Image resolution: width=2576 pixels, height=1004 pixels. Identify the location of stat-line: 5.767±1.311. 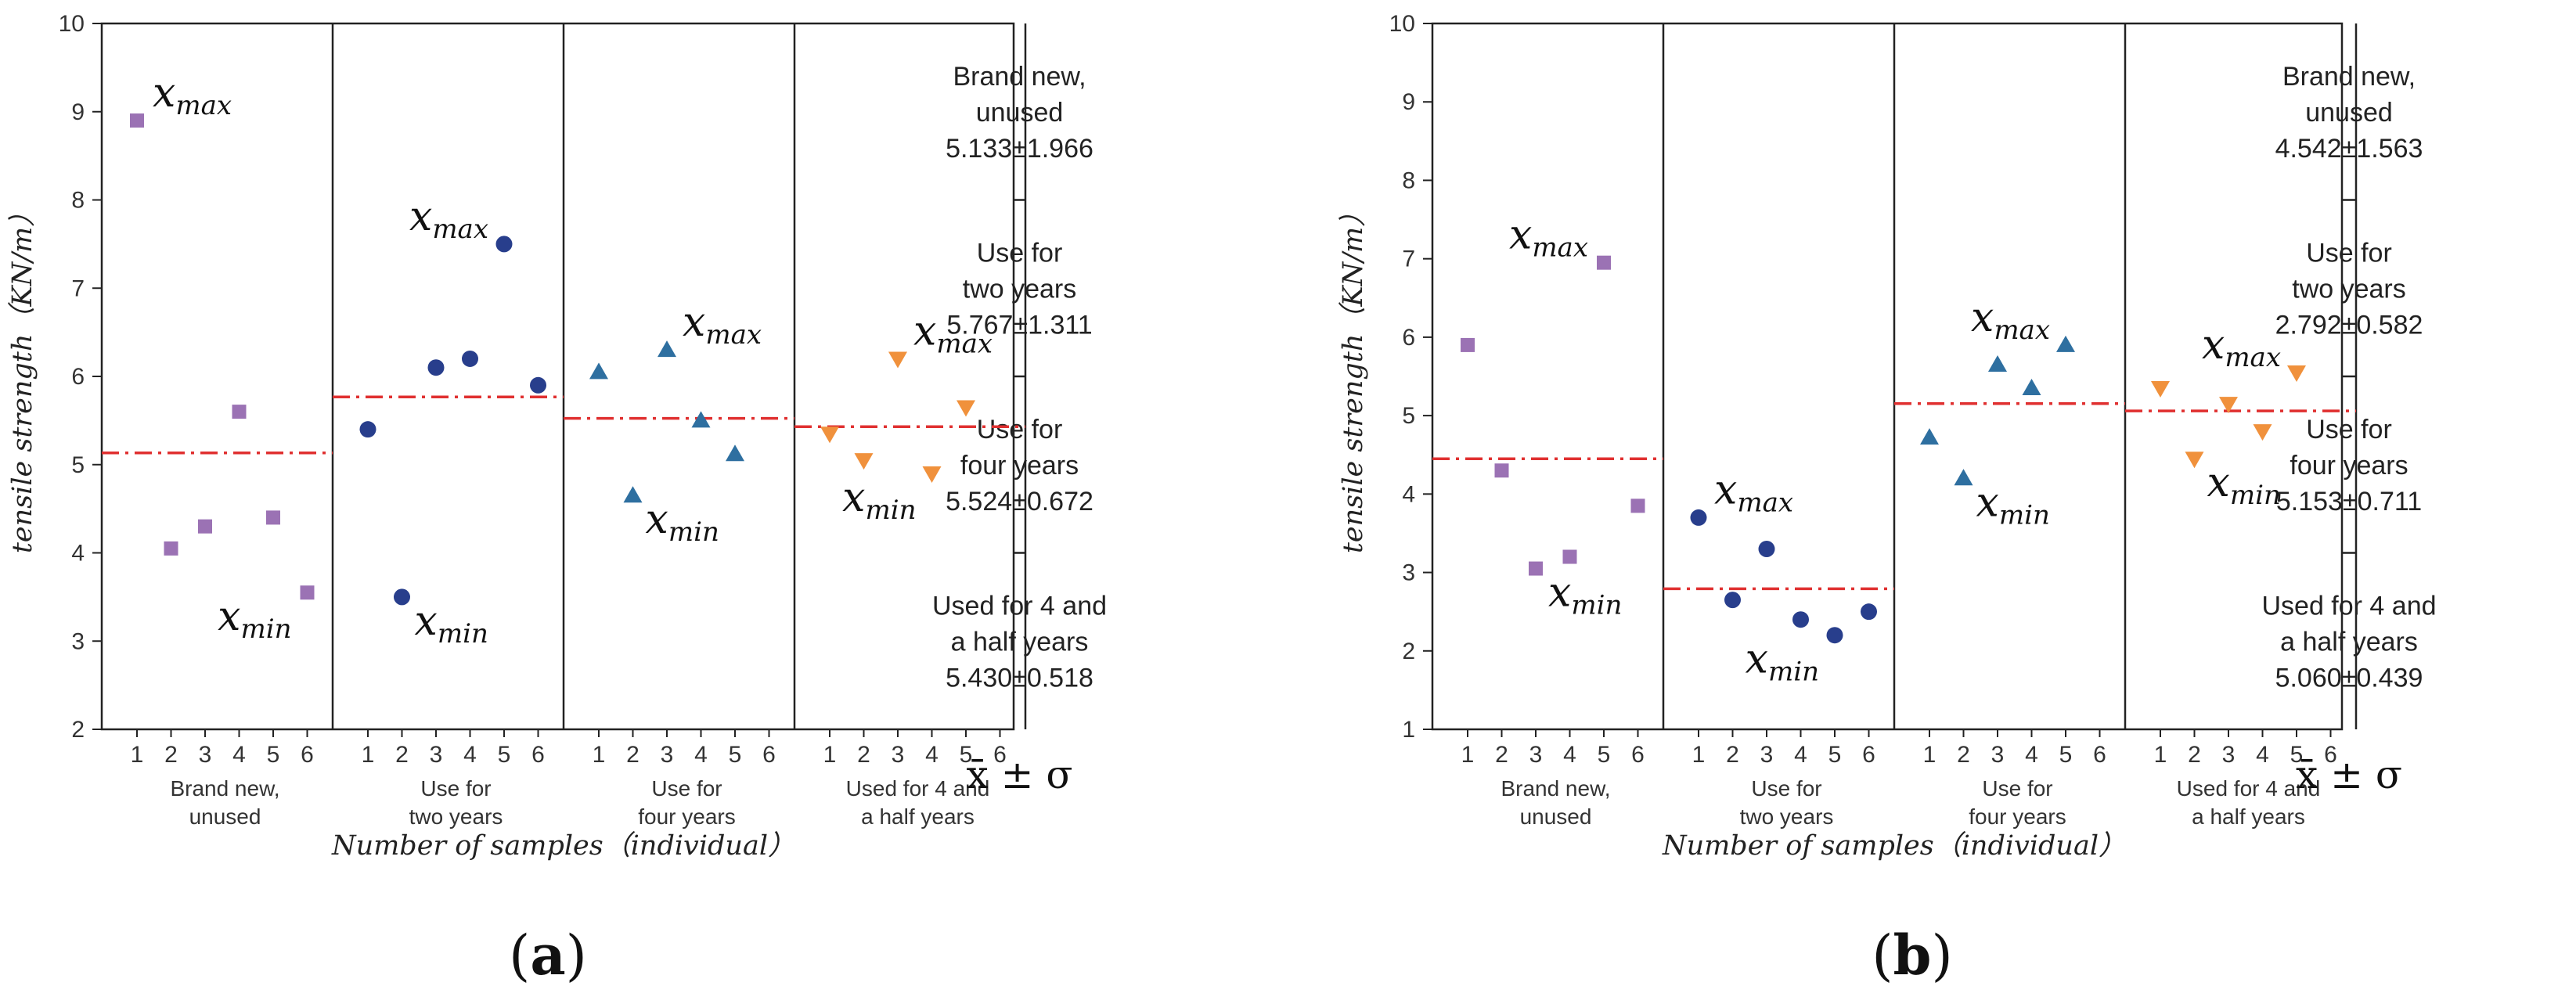
(1019, 325).